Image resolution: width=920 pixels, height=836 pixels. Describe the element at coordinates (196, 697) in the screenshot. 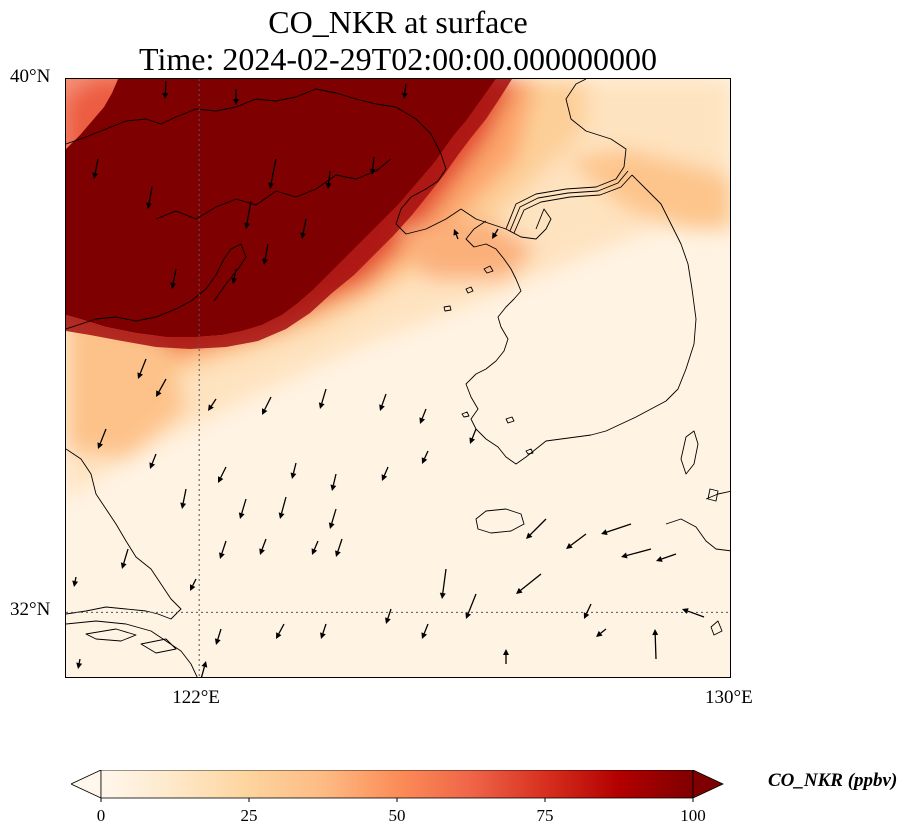

I see `lon-tick-label: 122°E` at that location.